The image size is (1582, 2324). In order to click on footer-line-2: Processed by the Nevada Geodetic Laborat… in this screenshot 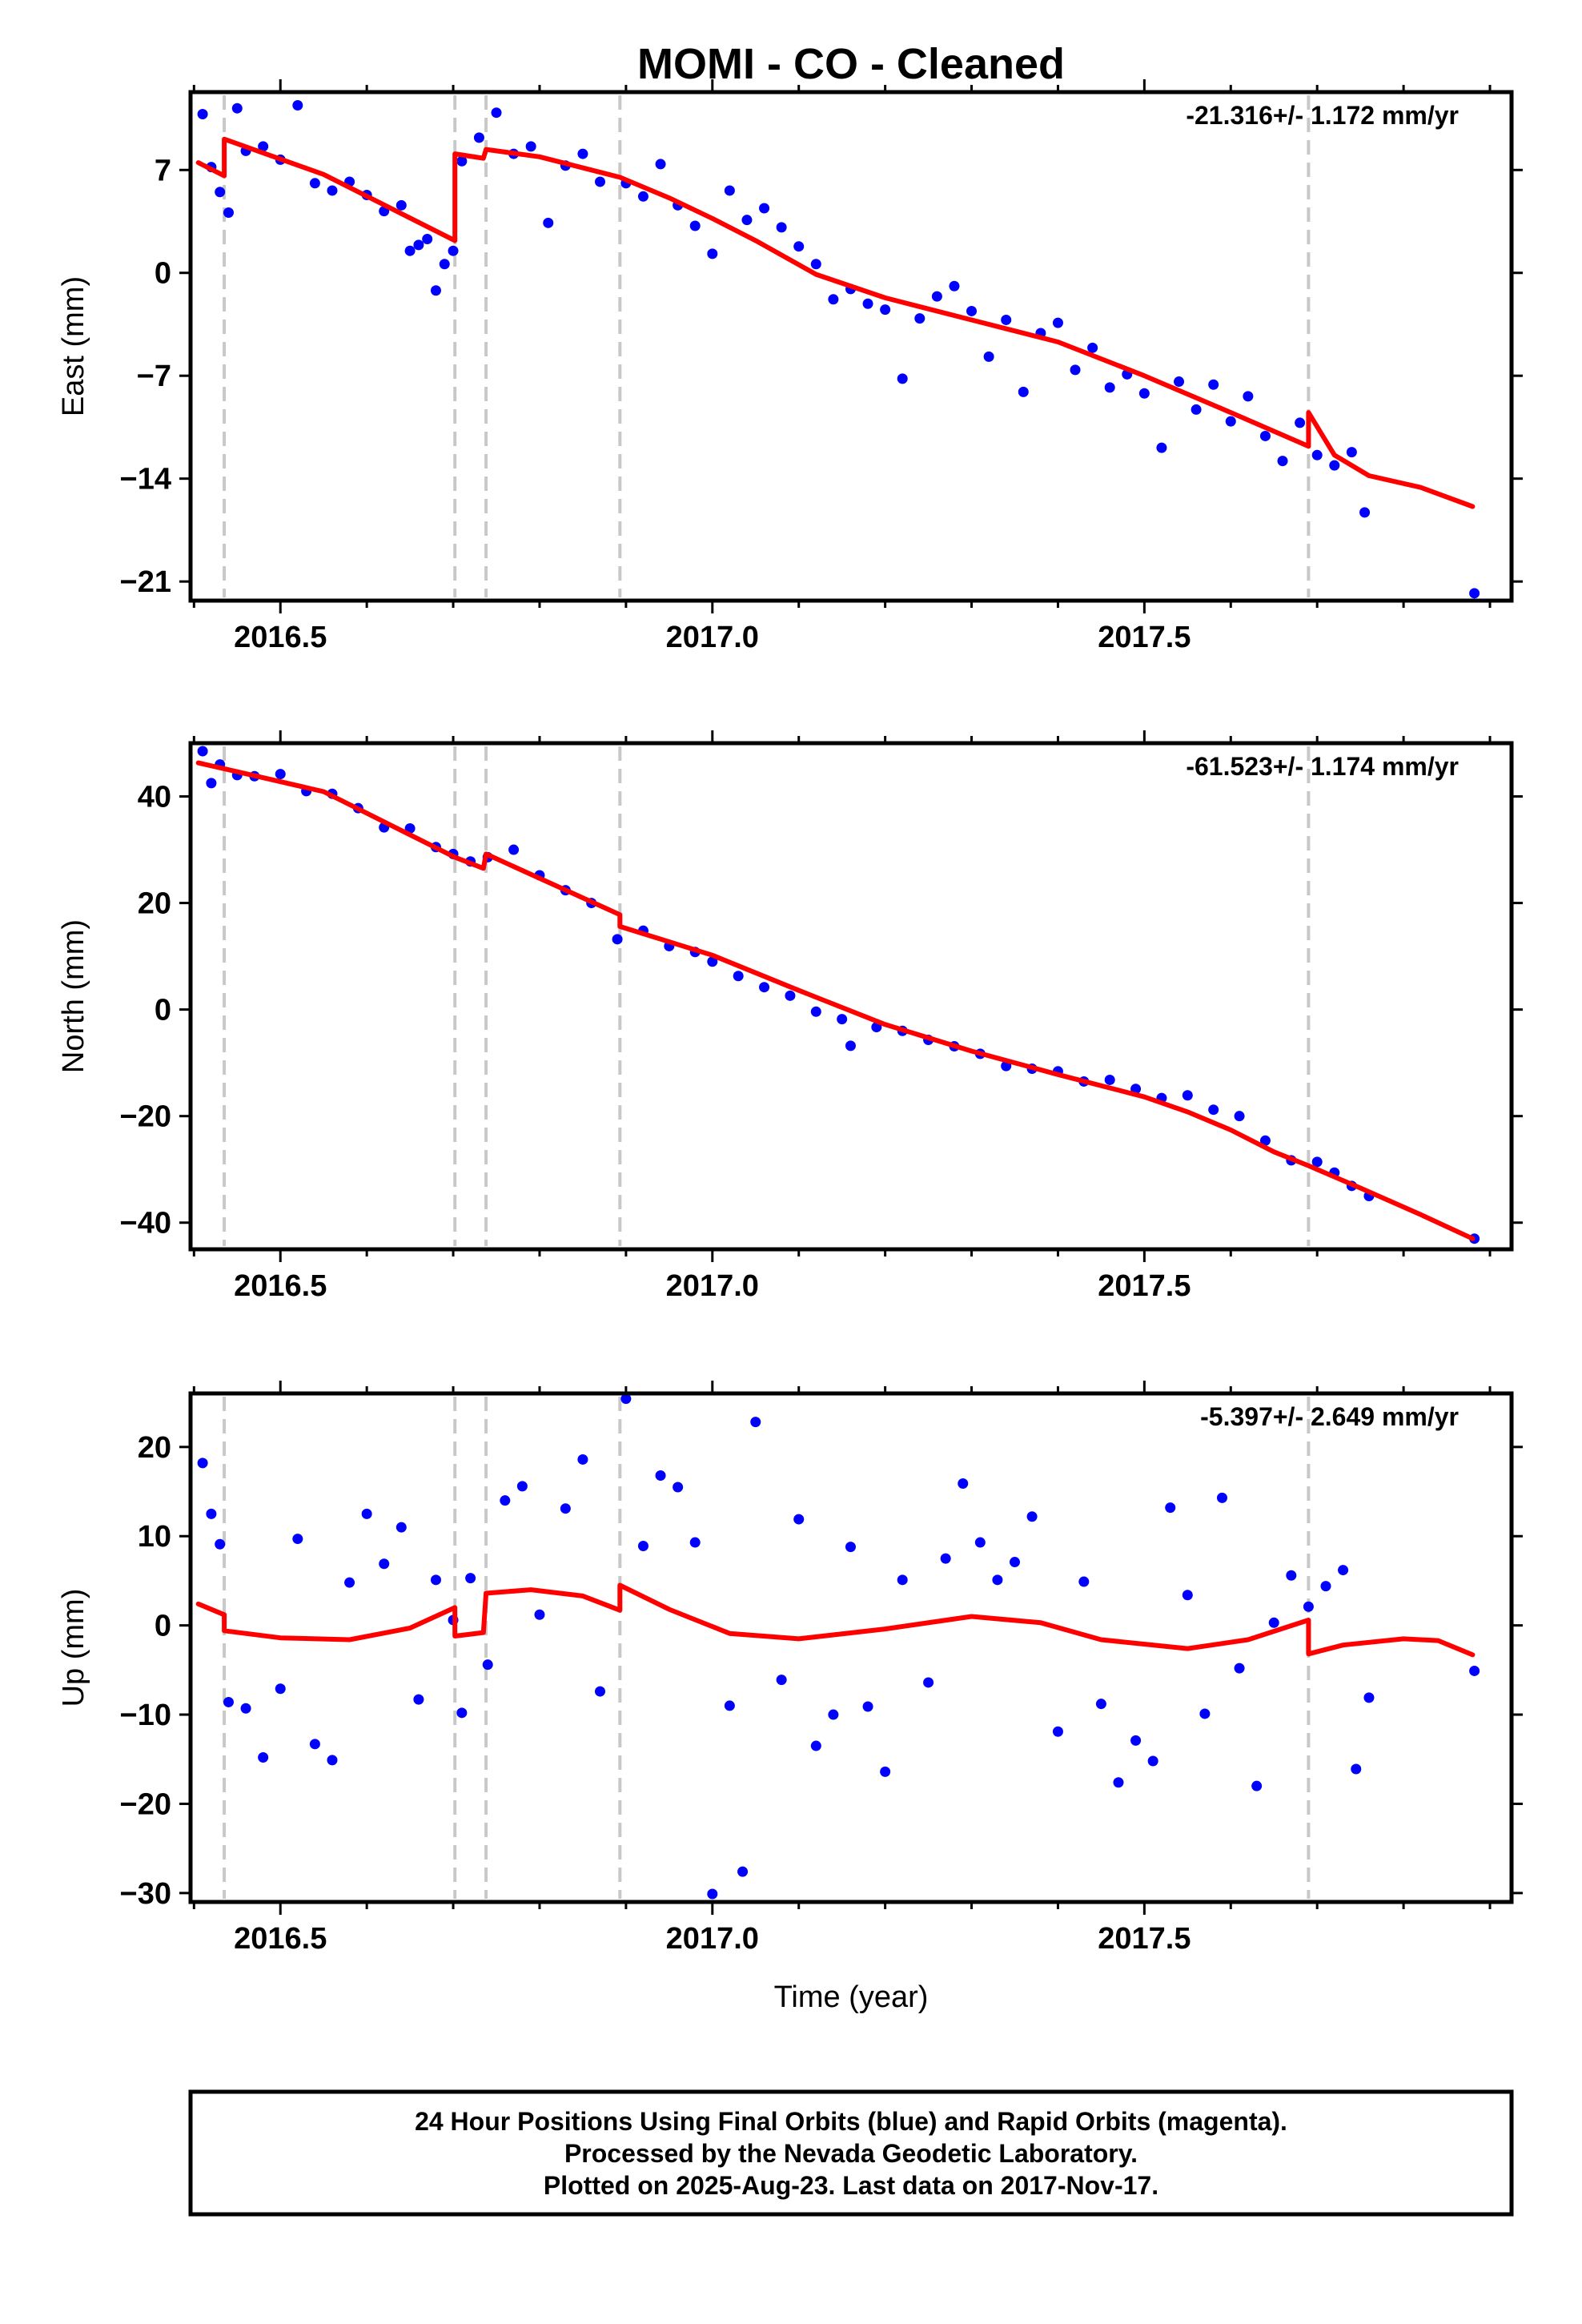, I will do `click(851, 2153)`.